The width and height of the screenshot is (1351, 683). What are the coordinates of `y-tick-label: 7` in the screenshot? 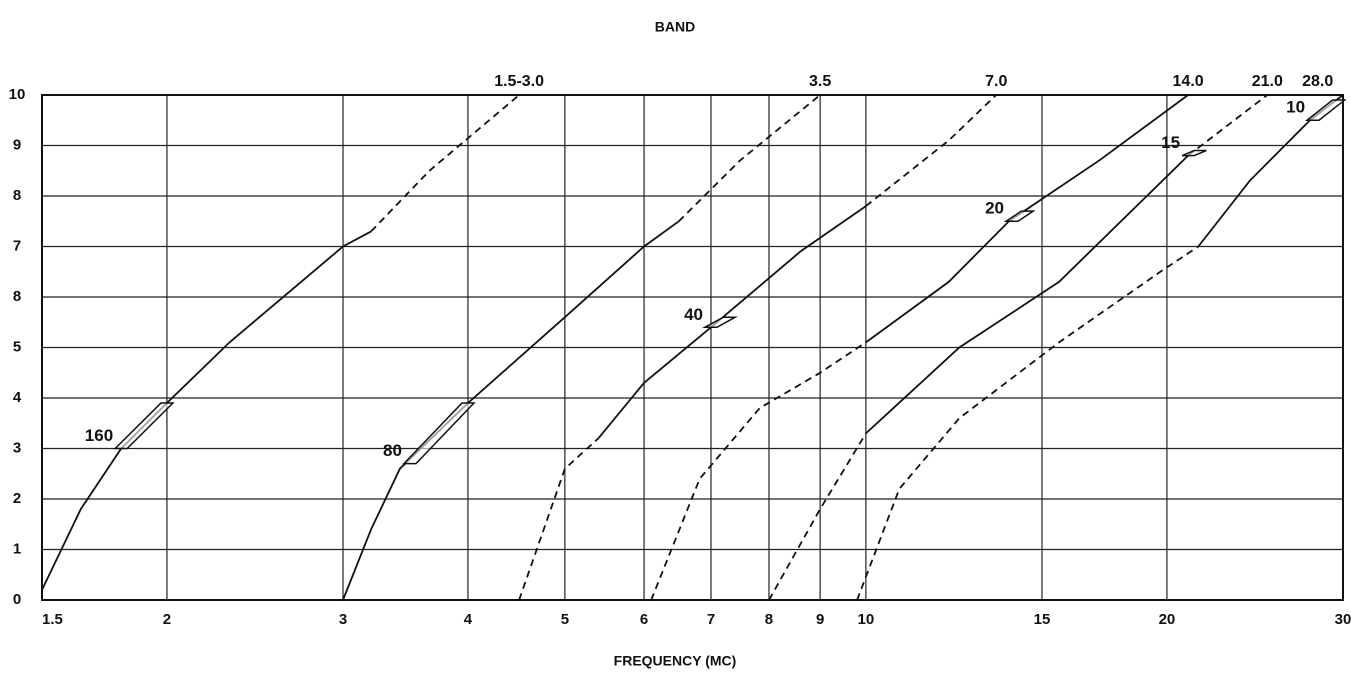 It's located at (17, 245).